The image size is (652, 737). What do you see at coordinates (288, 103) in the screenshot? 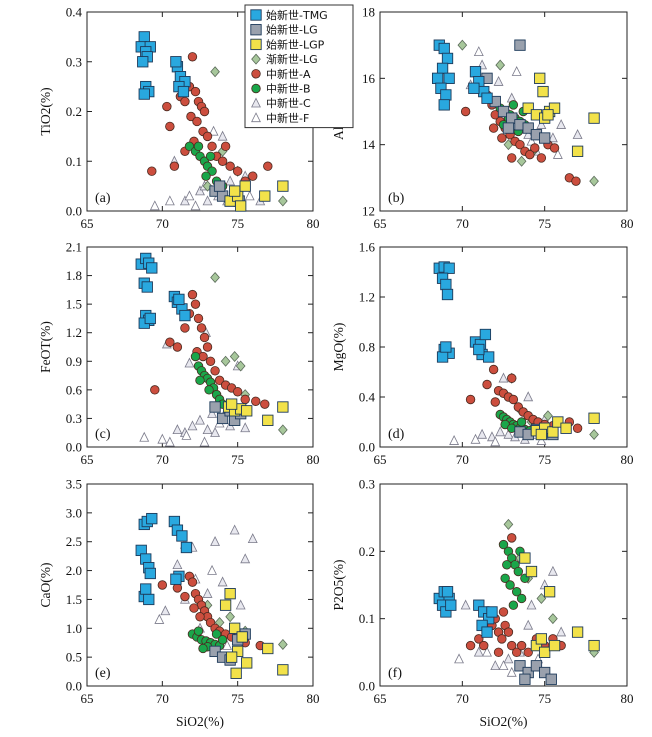
I see `legend-label: 中新世-C` at bounding box center [288, 103].